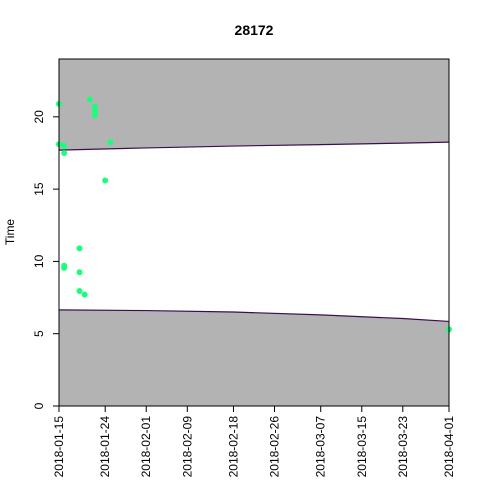 Image resolution: width=480 pixels, height=480 pixels. I want to click on x-tick-label: 2018-02-09, so click(187, 447).